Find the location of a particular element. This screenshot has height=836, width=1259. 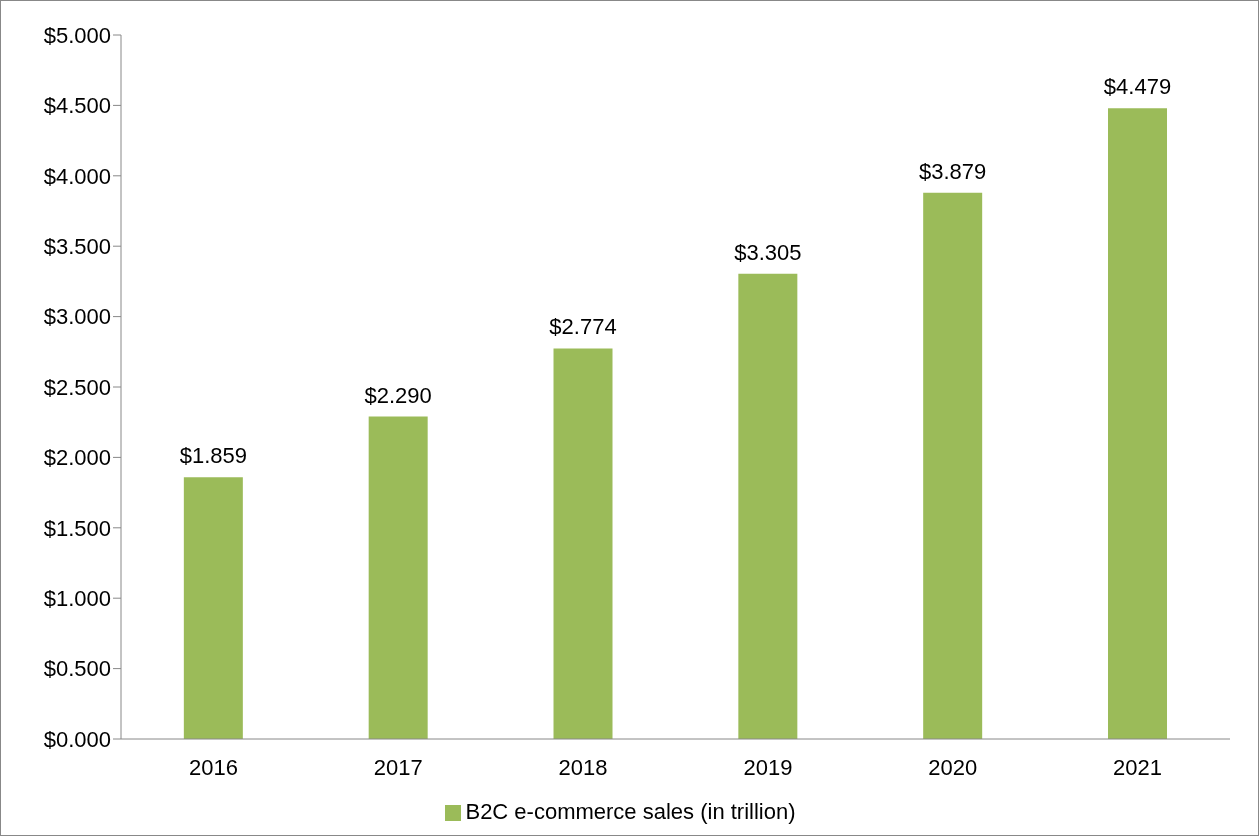

x-tick-label: 2017 is located at coordinates (398, 767).